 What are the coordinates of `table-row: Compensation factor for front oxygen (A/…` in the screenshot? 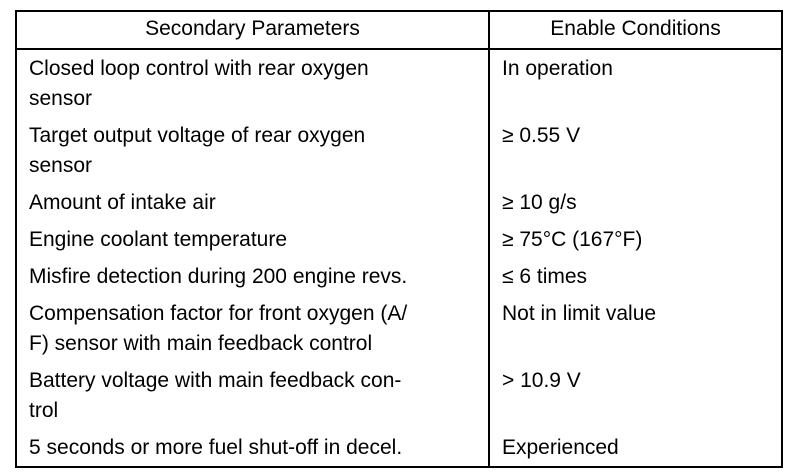 It's located at (399, 328).